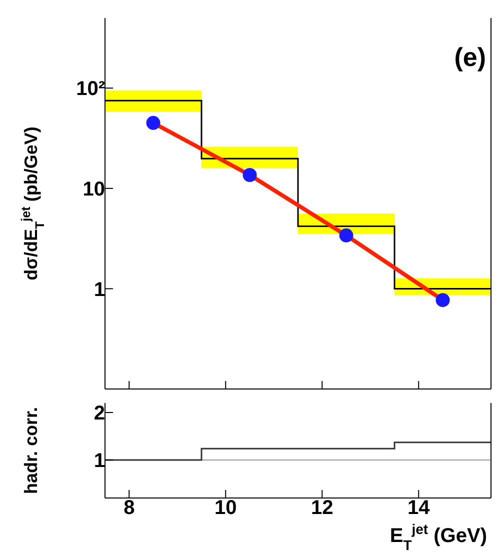 The image size is (500, 559). What do you see at coordinates (93, 189) in the screenshot?
I see `y-tick-label: 10` at bounding box center [93, 189].